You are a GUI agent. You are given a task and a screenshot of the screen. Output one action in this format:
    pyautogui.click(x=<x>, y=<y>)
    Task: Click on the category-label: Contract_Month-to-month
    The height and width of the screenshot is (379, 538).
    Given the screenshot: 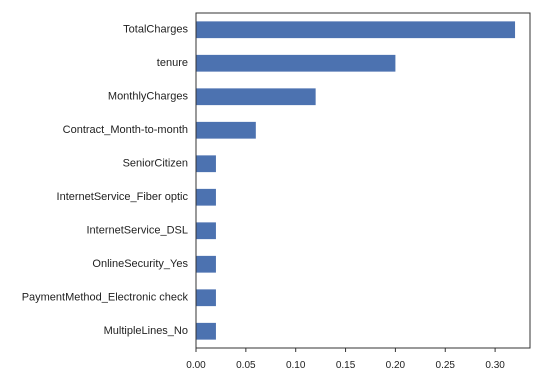 What is the action you would take?
    pyautogui.click(x=125, y=130)
    